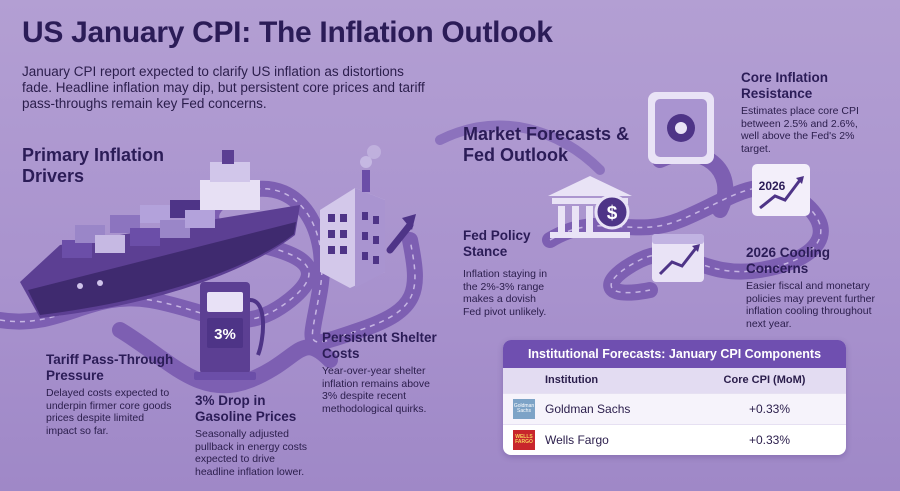  Describe the element at coordinates (588, 409) in the screenshot. I see `institution-name: Goldman Sachs` at that location.